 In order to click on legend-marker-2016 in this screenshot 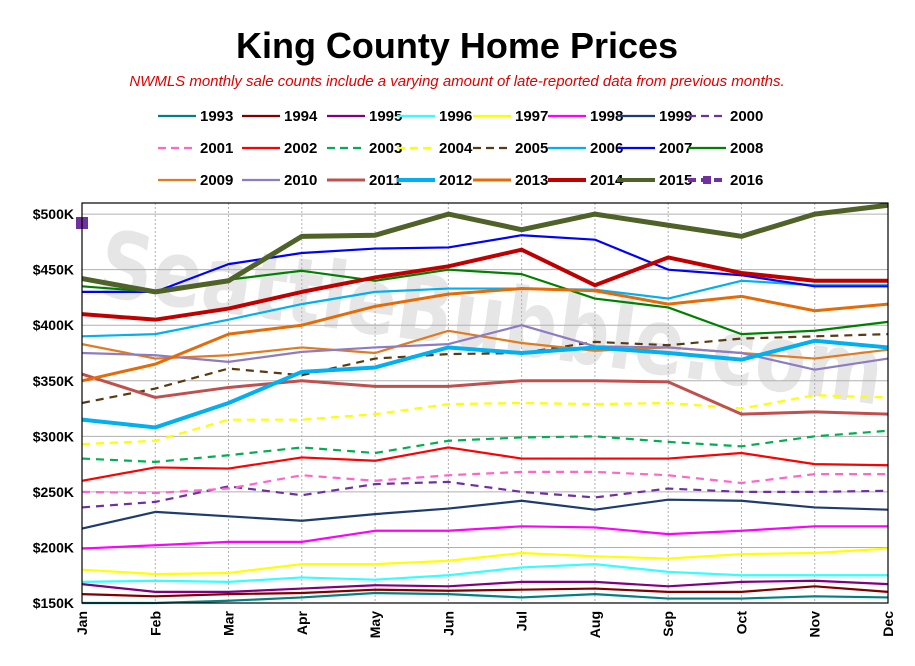, I will do `click(707, 180)`.